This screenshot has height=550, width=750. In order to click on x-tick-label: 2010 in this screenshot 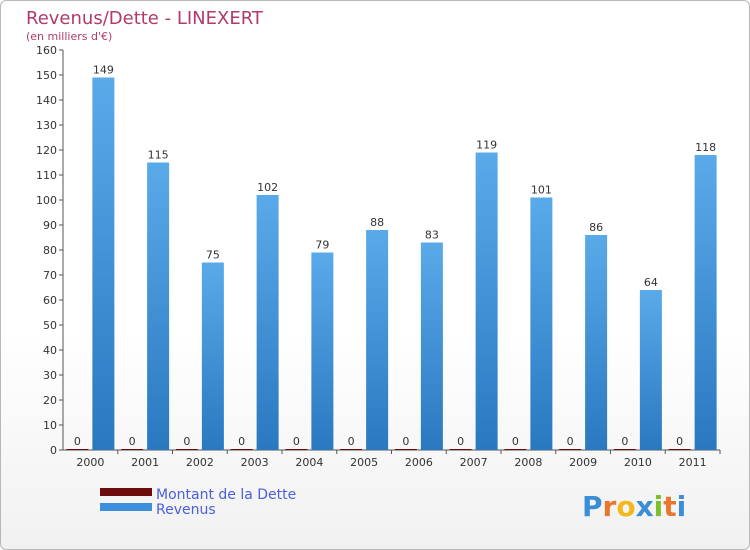, I will do `click(638, 462)`.